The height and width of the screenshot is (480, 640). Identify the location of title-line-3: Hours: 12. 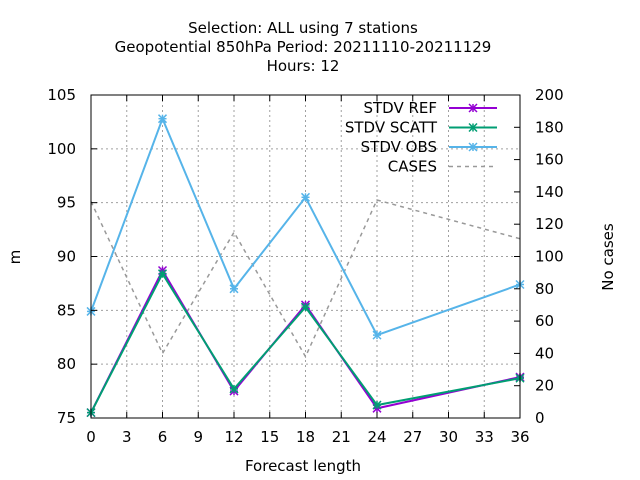
(303, 66).